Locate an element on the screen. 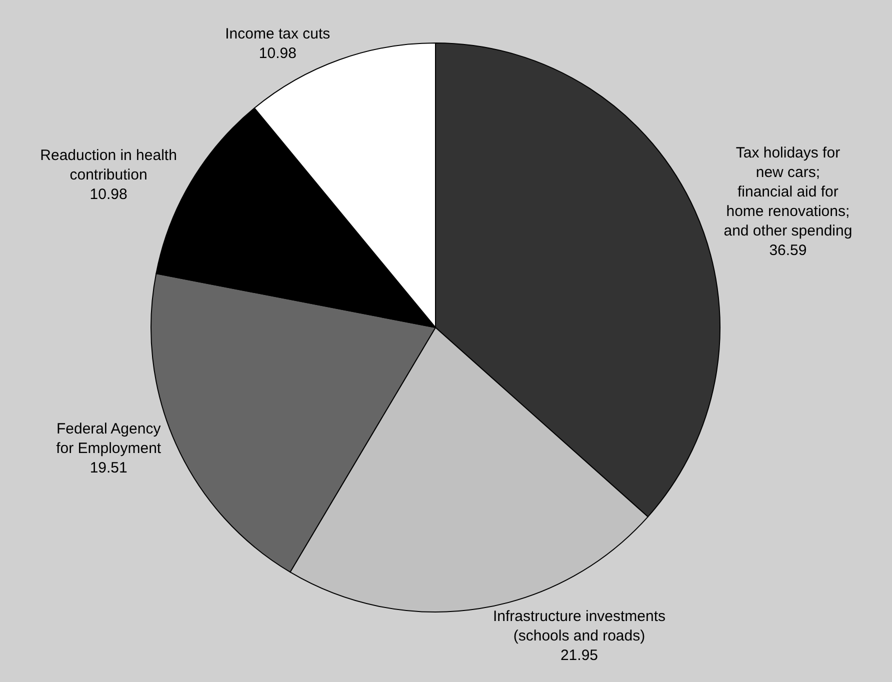  slice-label: Federal Agency for Employment is located at coordinates (109, 439).